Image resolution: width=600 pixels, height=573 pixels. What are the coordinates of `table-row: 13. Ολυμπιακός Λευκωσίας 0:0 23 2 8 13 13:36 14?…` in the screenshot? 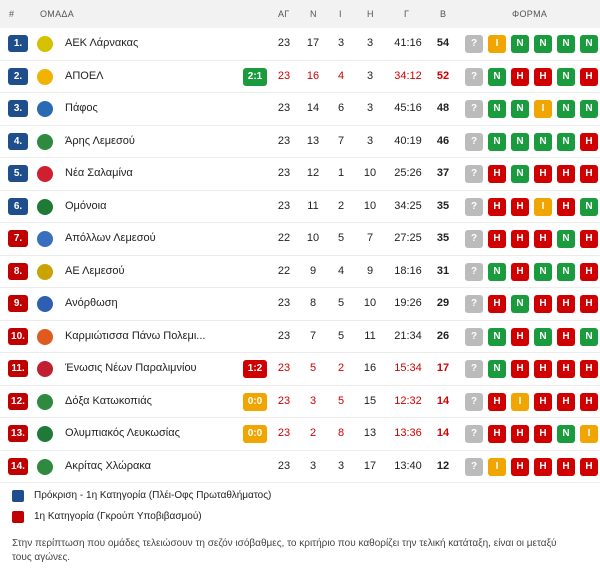 It's located at (300, 434).